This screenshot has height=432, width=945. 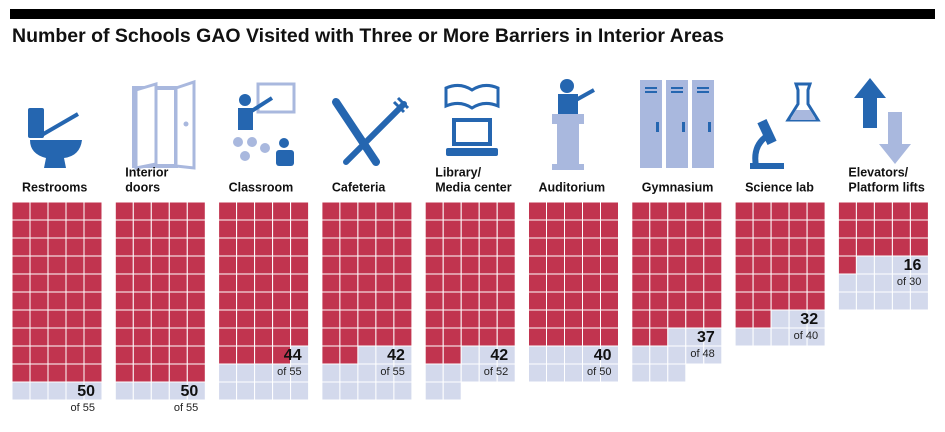 I want to click on top-bar, so click(x=472, y=14).